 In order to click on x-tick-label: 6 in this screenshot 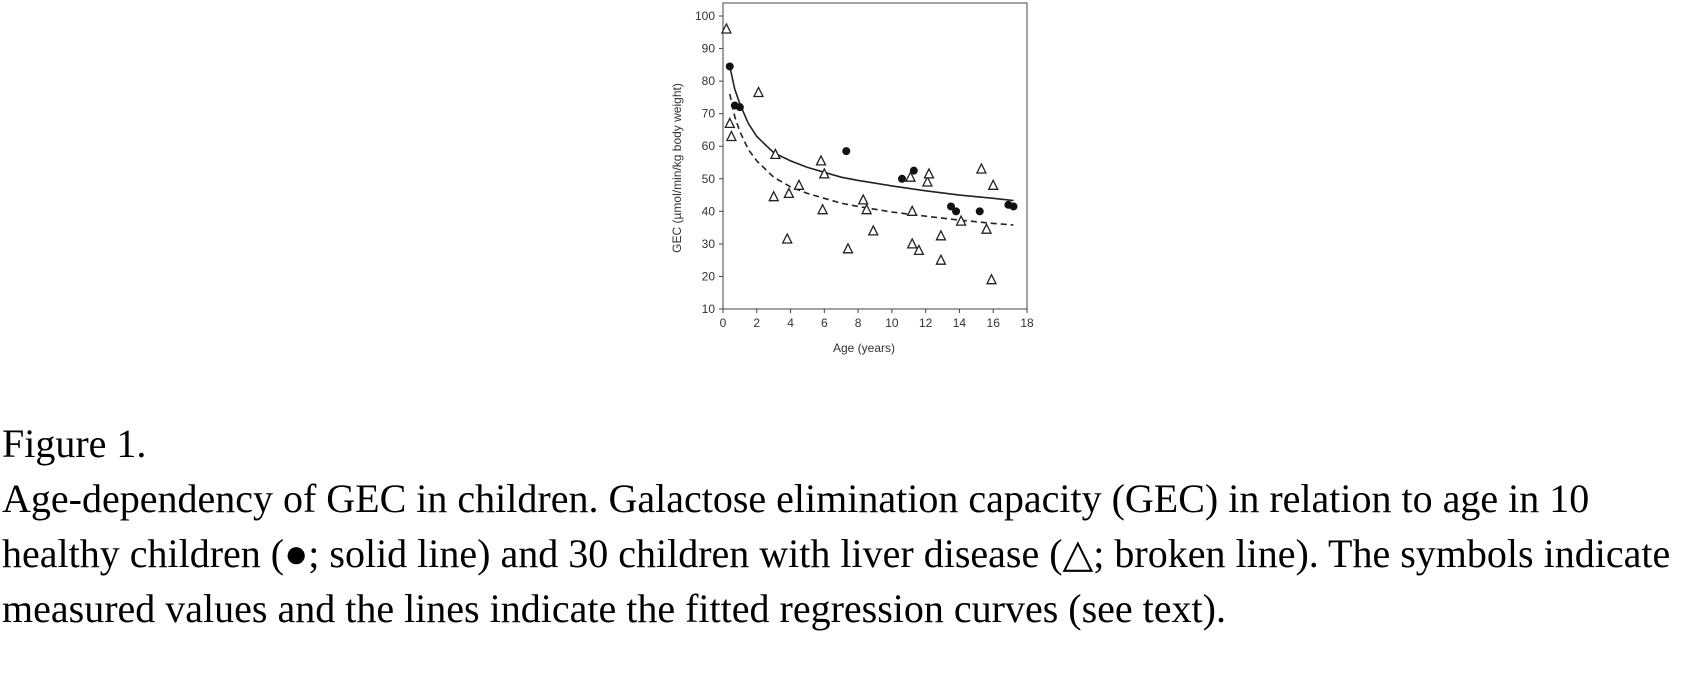, I will do `click(824, 323)`.